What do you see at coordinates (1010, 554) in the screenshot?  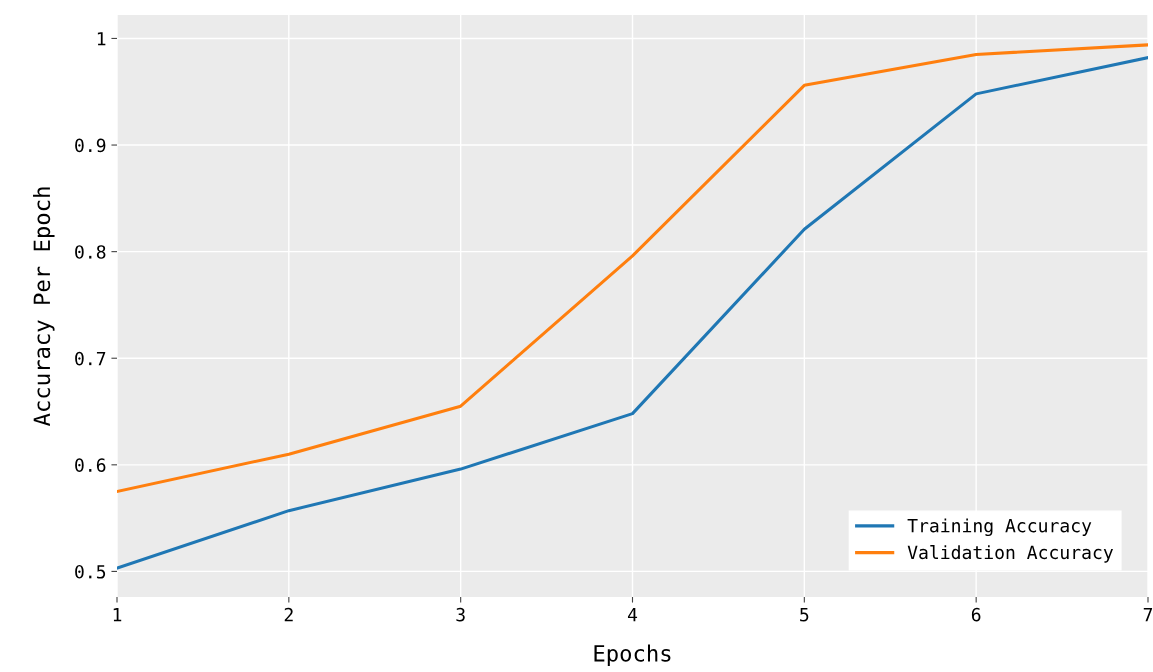 I see `legend-label: Validation Accuracy` at bounding box center [1010, 554].